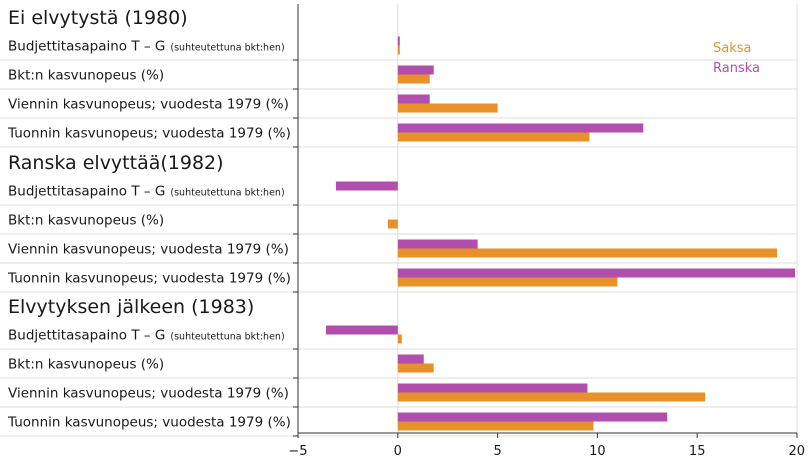  I want to click on section-title: Ei elvytystä (1980), so click(98, 18).